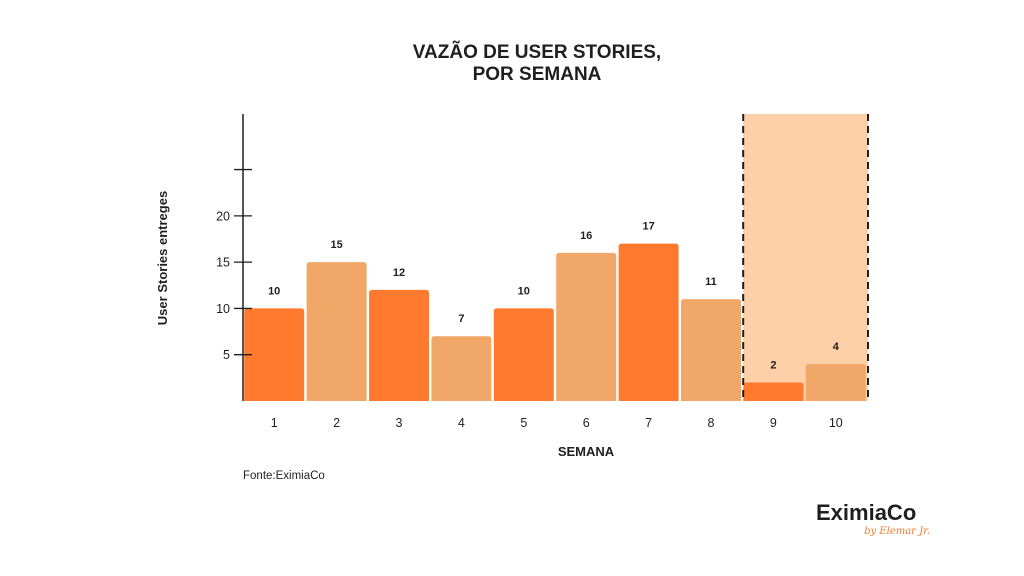  I want to click on x-tick-label: 5, so click(523, 423).